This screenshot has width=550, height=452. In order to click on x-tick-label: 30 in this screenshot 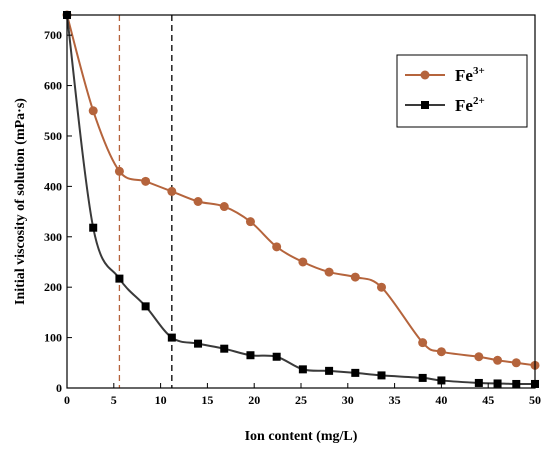, I will do `click(348, 400)`.